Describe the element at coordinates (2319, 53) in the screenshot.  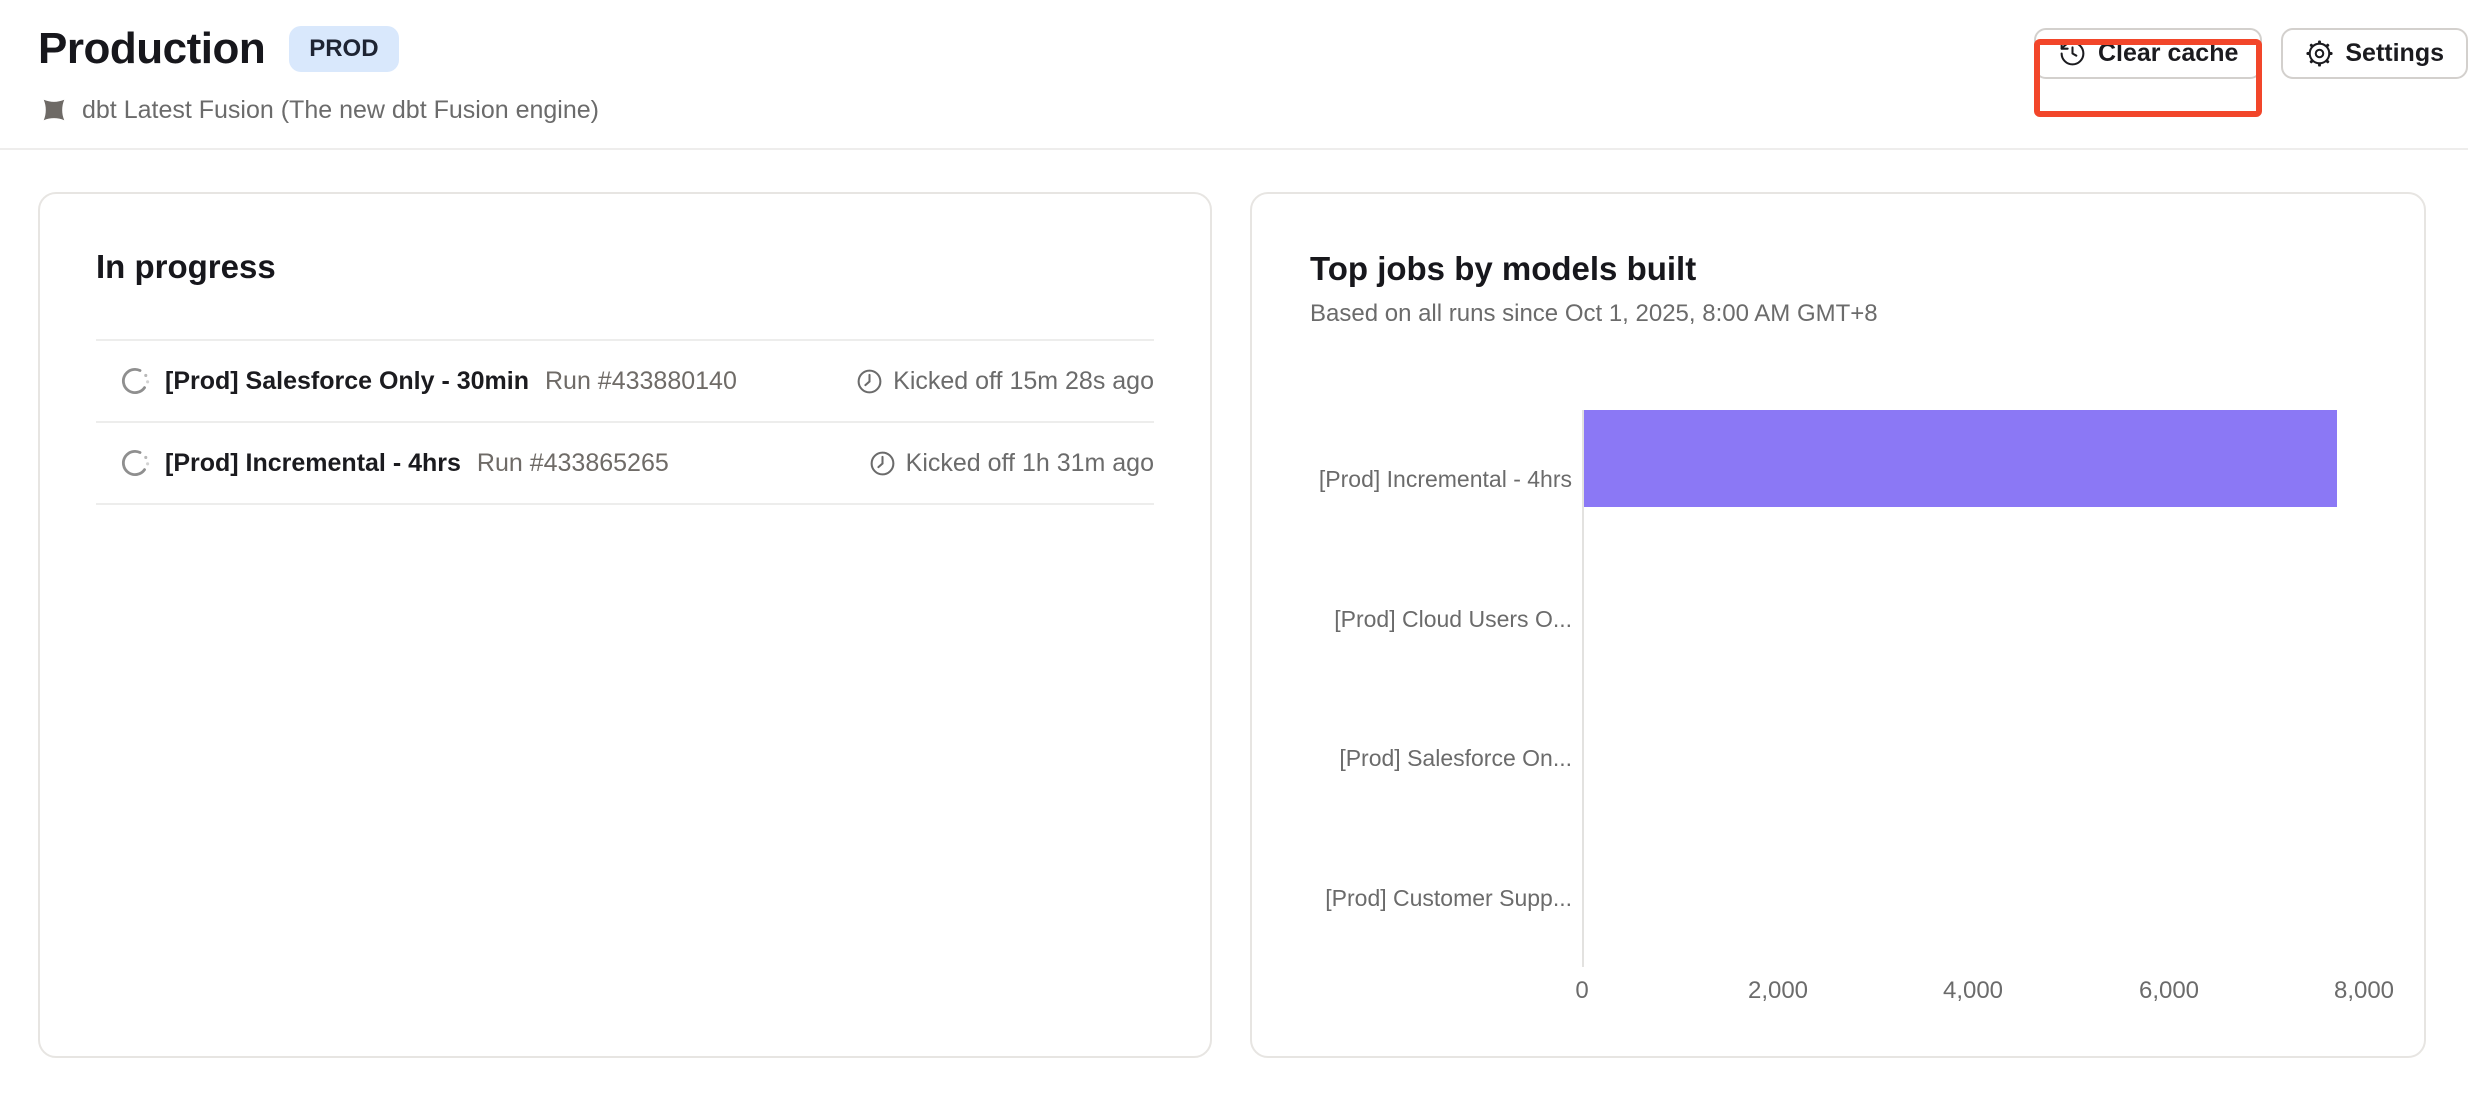
I see `gear-icon` at that location.